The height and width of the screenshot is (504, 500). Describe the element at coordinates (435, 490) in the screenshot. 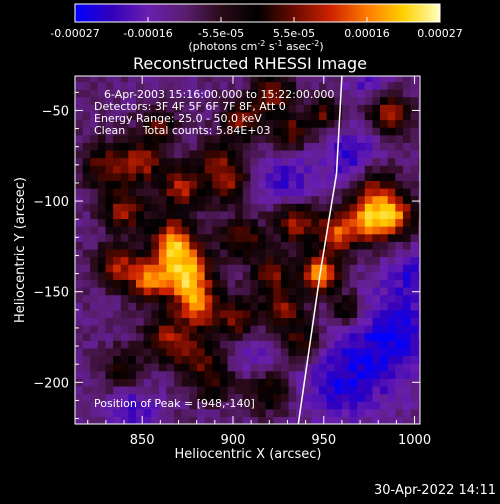

I see `plot-timestamp: 30-Apr-2022 14:11` at that location.